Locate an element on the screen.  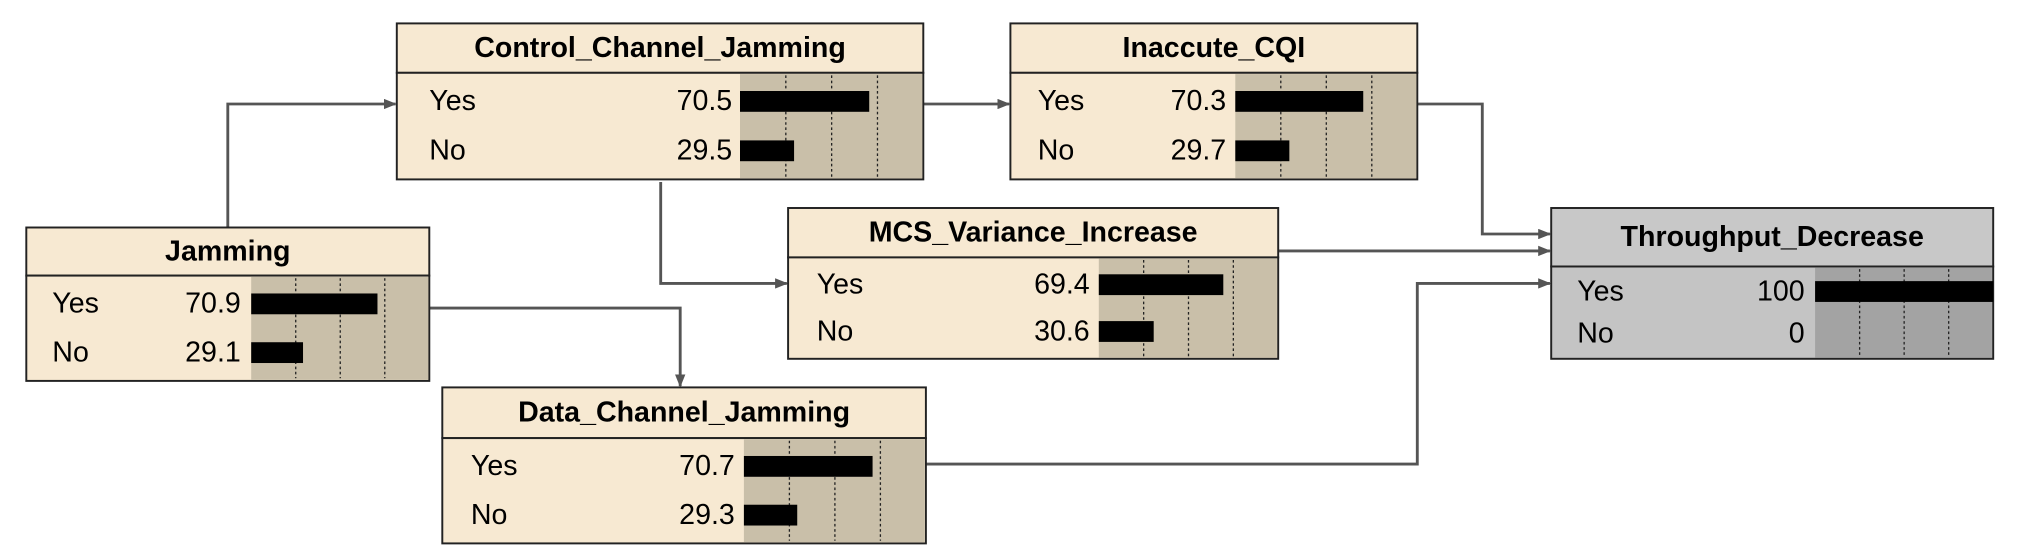
node: Inaccute_CQI Yes 70.3 No 29.7 is located at coordinates (1214, 101).